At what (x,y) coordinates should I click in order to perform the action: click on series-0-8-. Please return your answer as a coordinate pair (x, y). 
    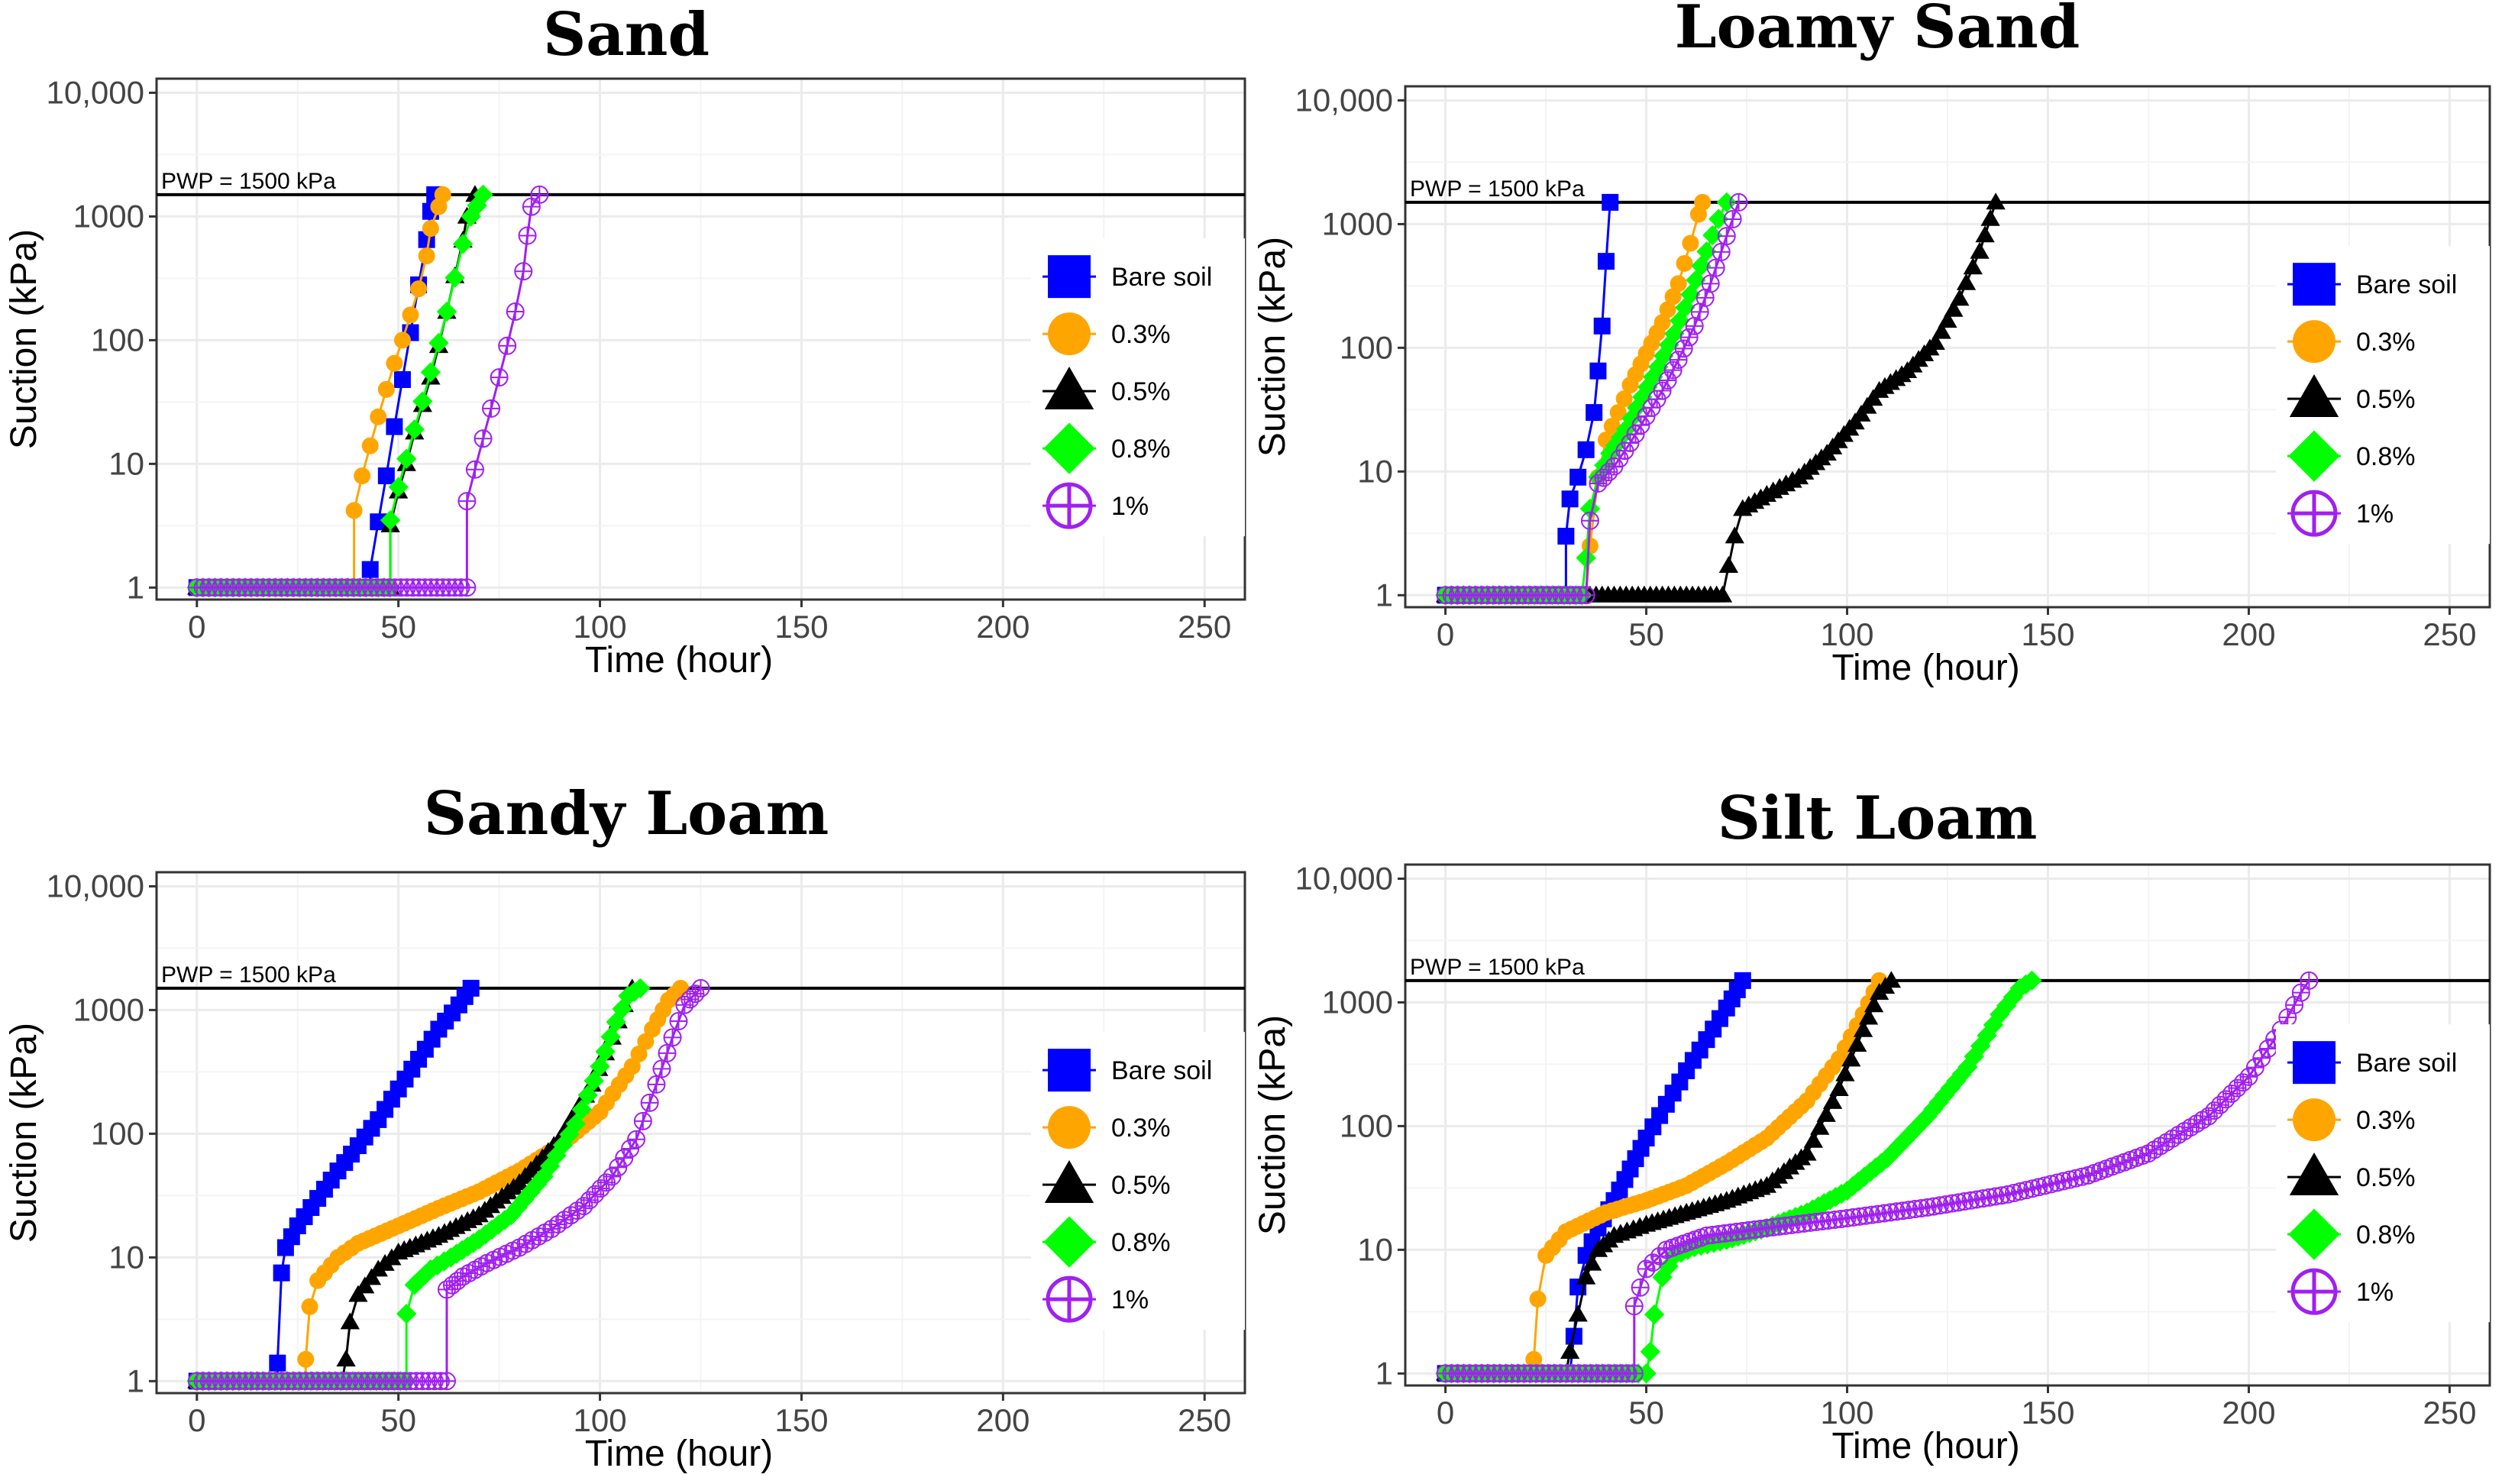
    Looking at the image, I should click on (418, 1185).